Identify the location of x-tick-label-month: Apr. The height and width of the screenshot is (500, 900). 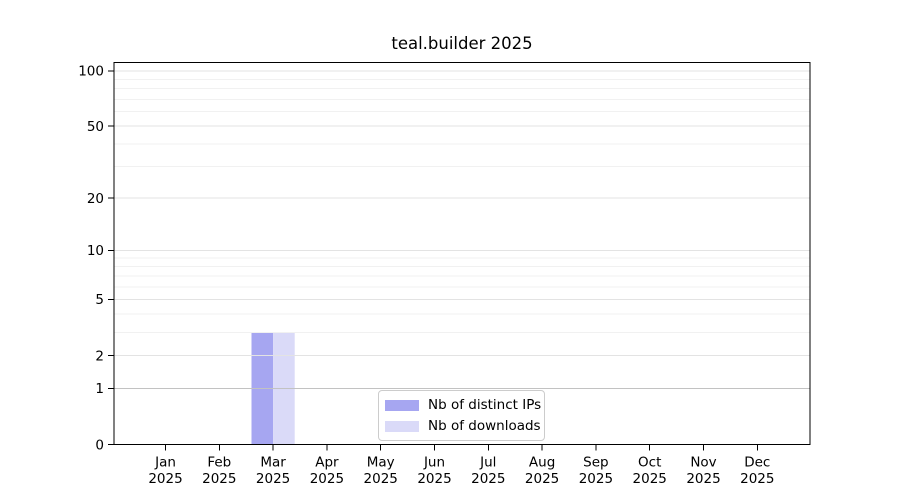
(327, 463).